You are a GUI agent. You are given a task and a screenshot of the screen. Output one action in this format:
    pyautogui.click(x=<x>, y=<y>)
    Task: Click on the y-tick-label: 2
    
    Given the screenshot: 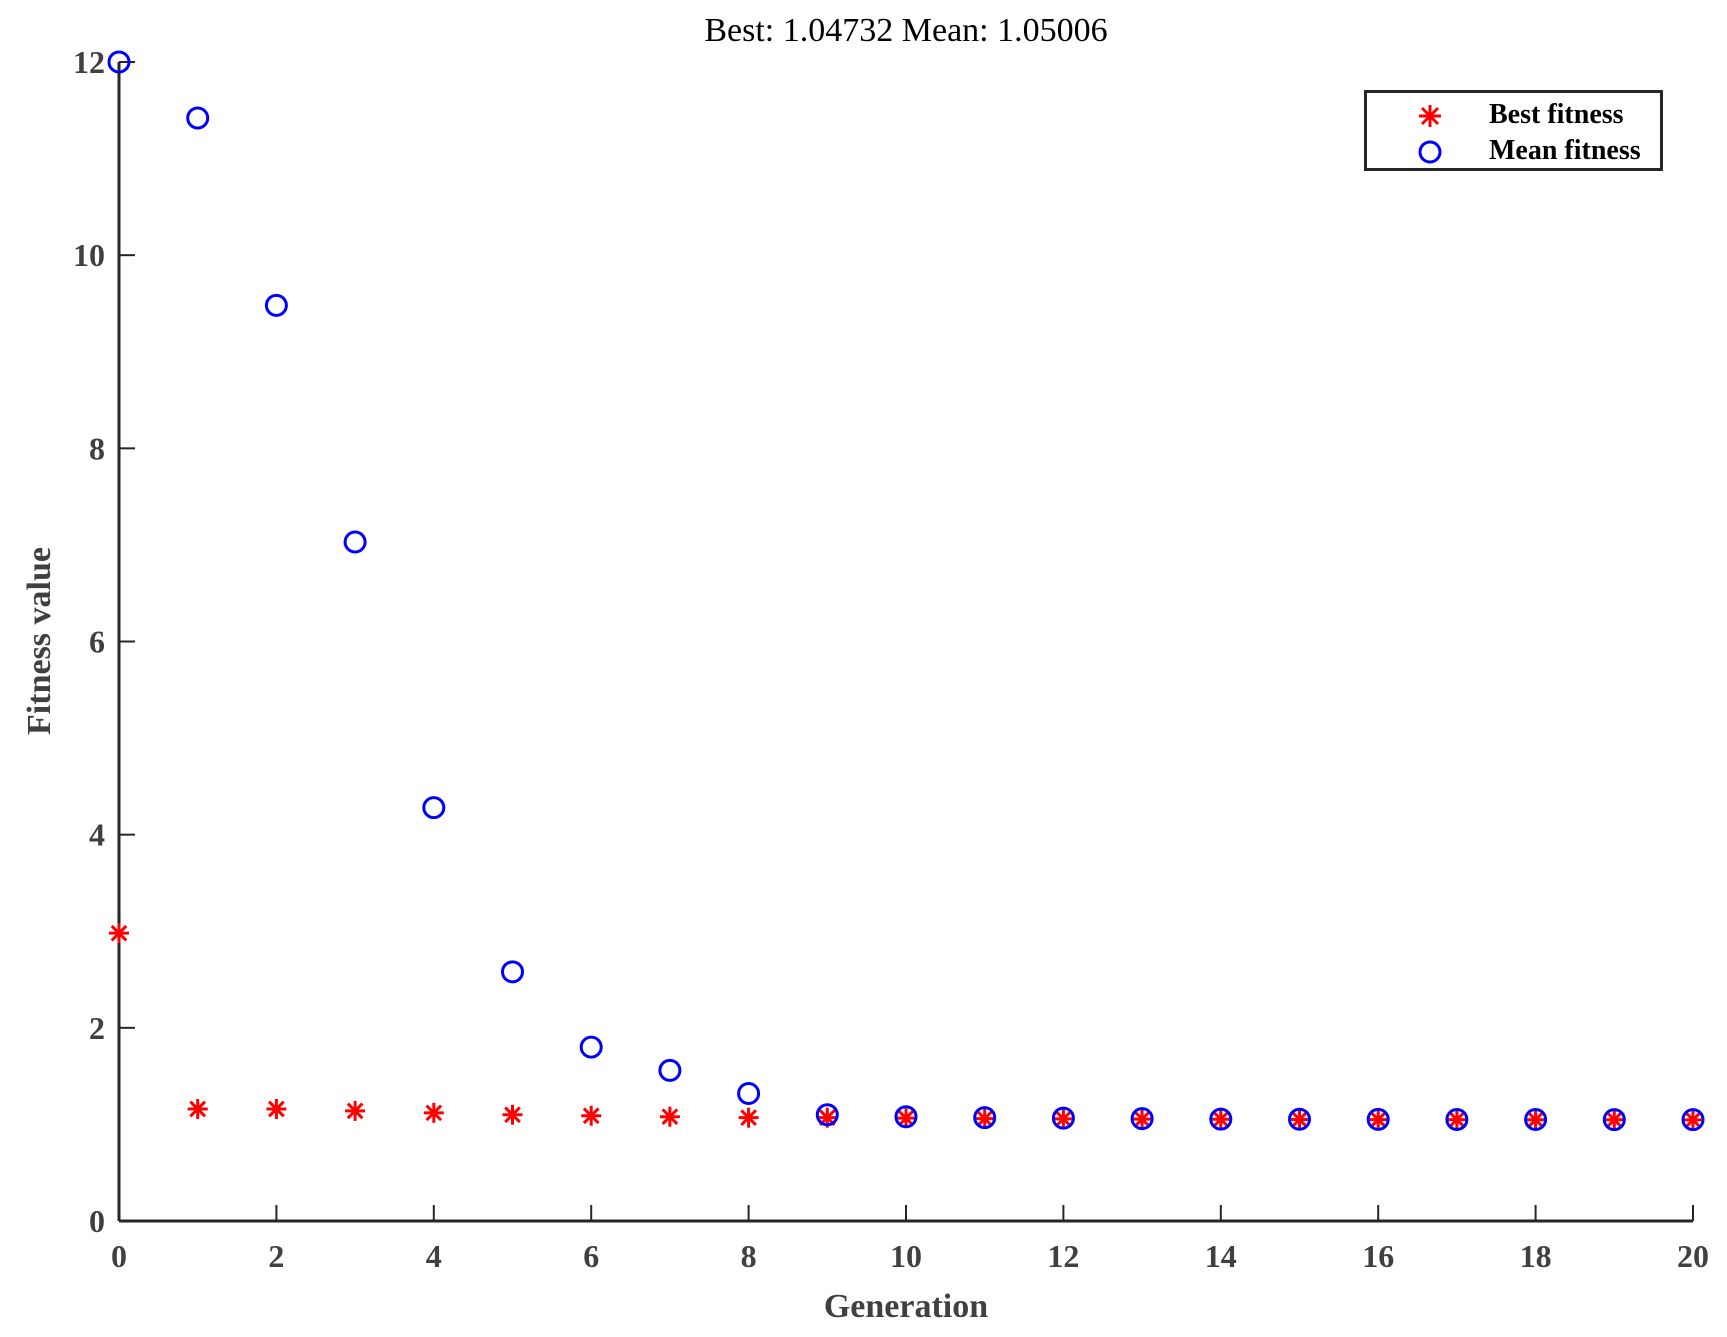 What is the action you would take?
    pyautogui.click(x=97, y=1028)
    